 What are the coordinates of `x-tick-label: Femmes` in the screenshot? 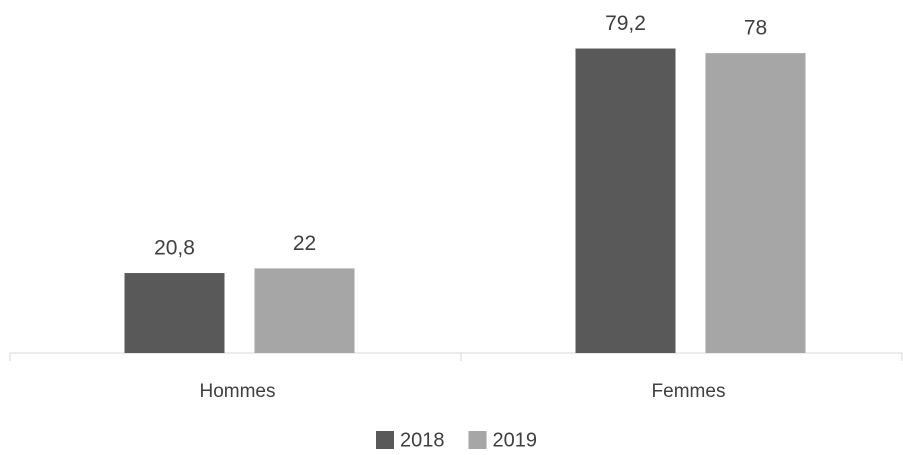 It's located at (689, 391).